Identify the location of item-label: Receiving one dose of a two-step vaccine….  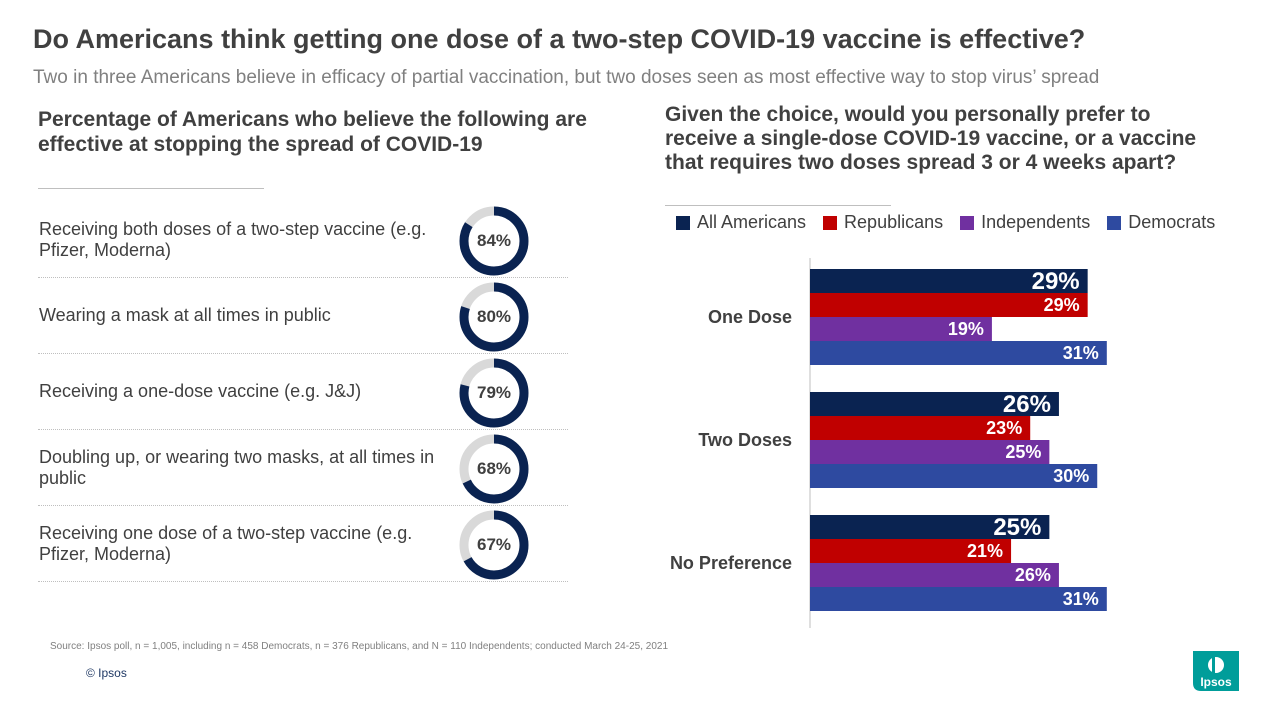
(226, 543).